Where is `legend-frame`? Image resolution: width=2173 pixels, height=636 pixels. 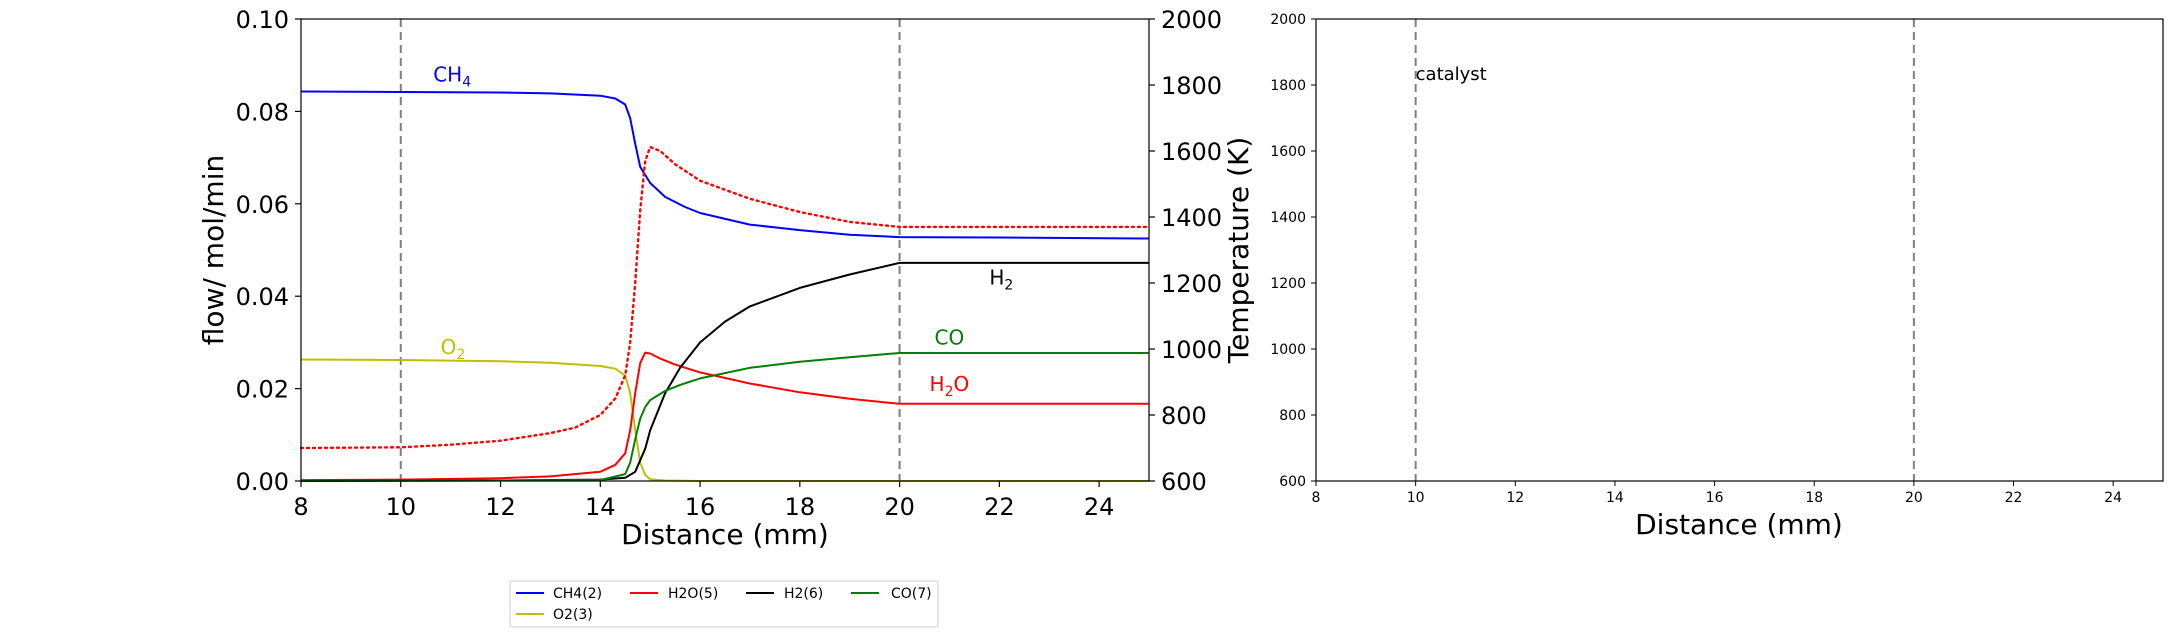
legend-frame is located at coordinates (724, 604).